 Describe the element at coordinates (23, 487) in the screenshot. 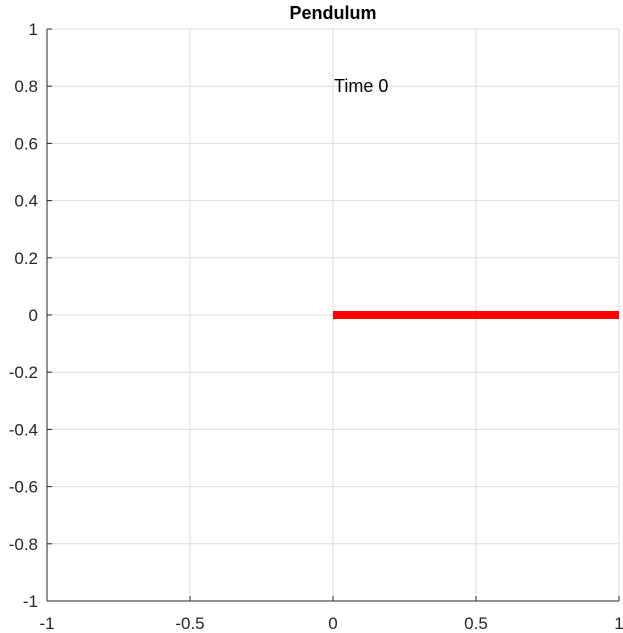

I see `y-tick-label: -0.6` at that location.